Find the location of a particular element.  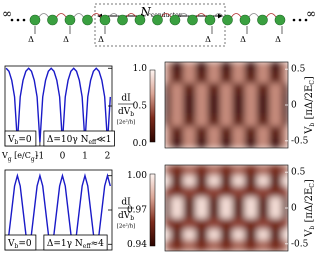

infinity-left: ∞ is located at coordinates (7, 14).